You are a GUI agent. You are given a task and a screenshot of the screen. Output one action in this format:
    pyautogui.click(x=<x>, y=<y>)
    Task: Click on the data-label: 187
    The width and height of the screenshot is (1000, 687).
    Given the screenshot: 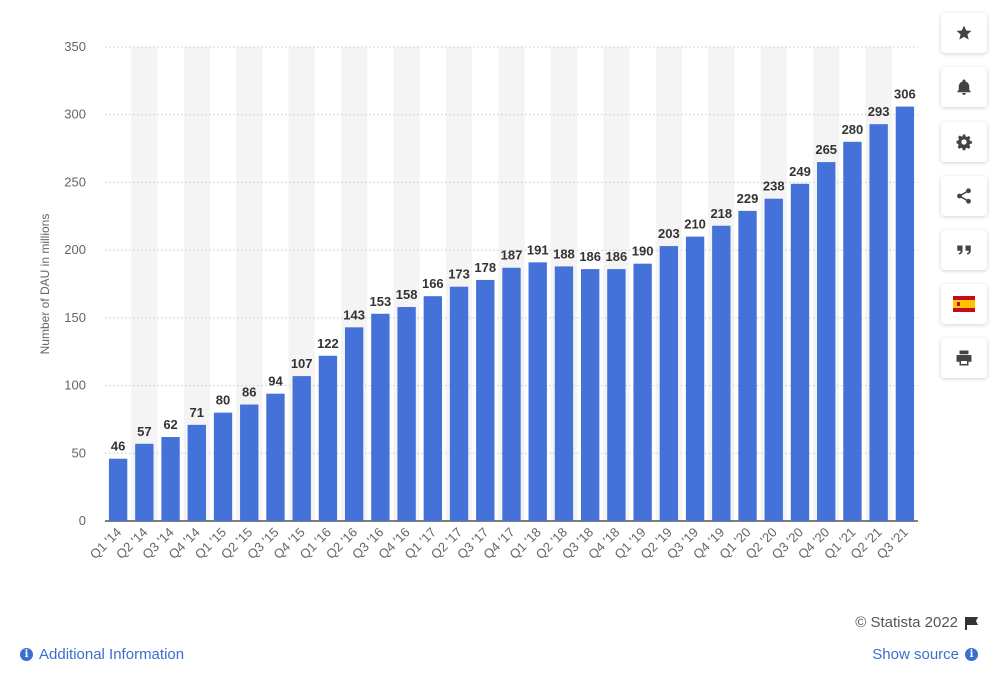 What is the action you would take?
    pyautogui.click(x=512, y=255)
    